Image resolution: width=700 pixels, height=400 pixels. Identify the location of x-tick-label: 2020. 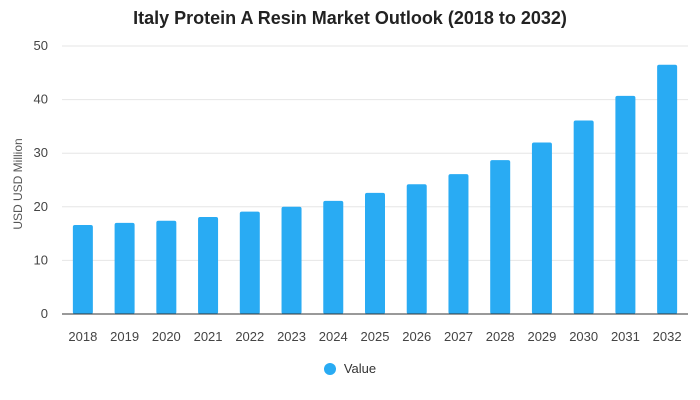
(166, 336).